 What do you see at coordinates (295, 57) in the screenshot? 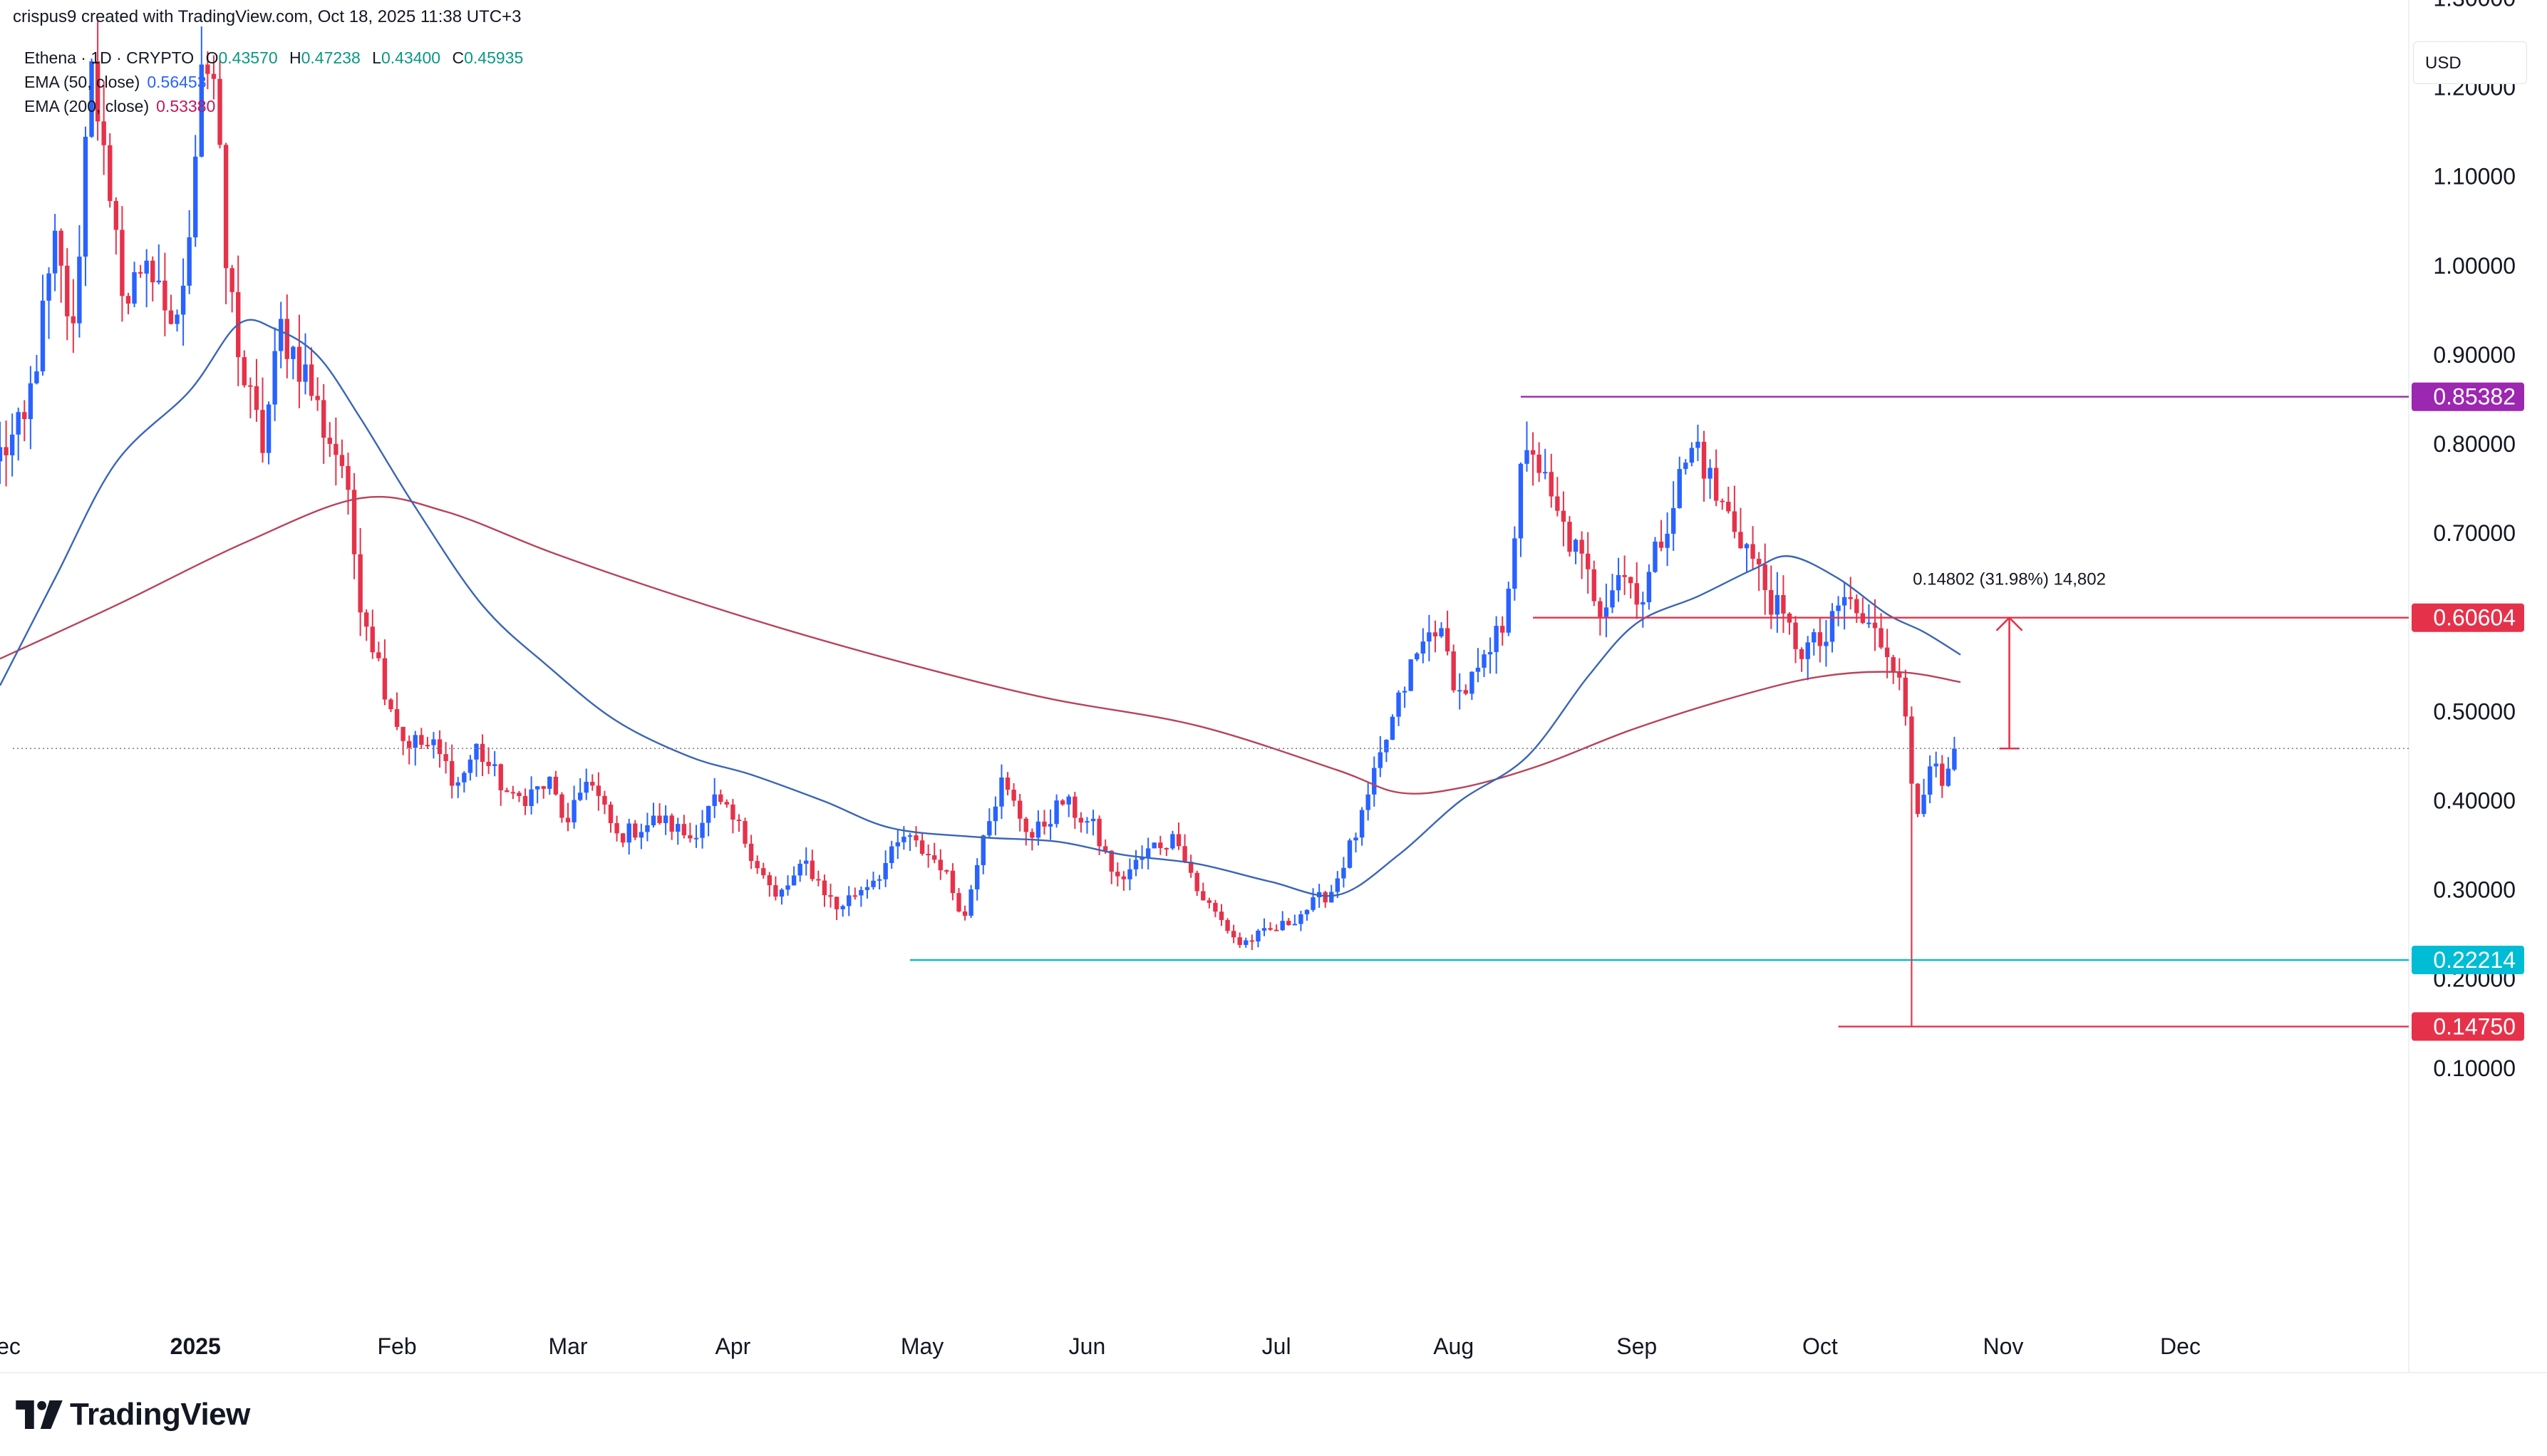
I see `high-label: H` at bounding box center [295, 57].